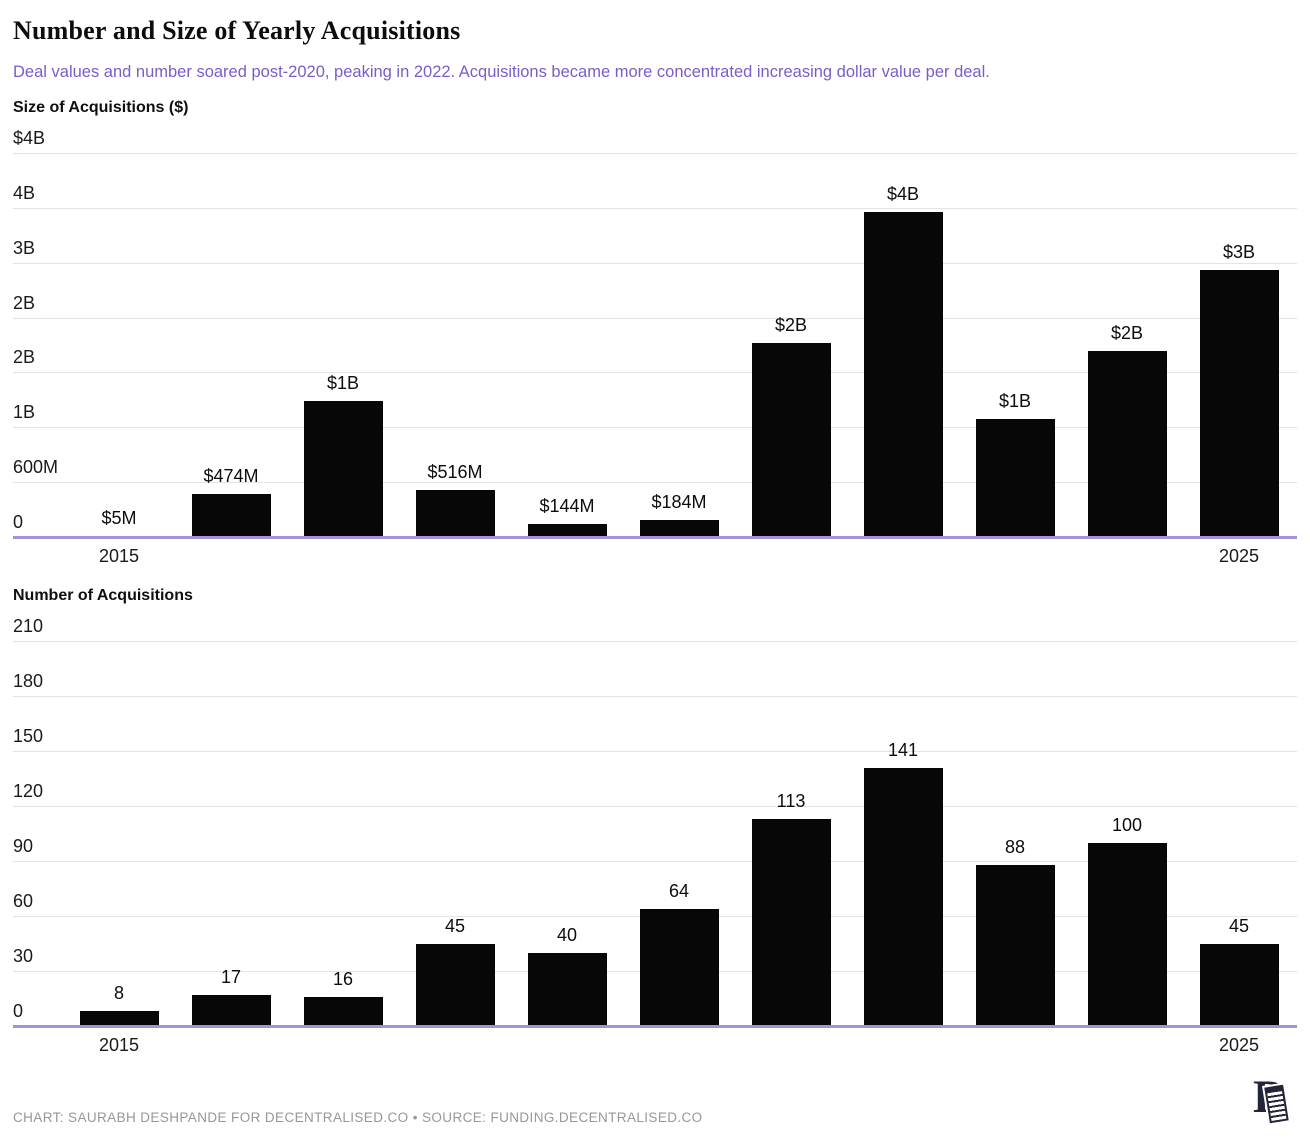 The image size is (1310, 1139). Describe the element at coordinates (791, 800) in the screenshot. I see `bar-value-label: 113` at that location.